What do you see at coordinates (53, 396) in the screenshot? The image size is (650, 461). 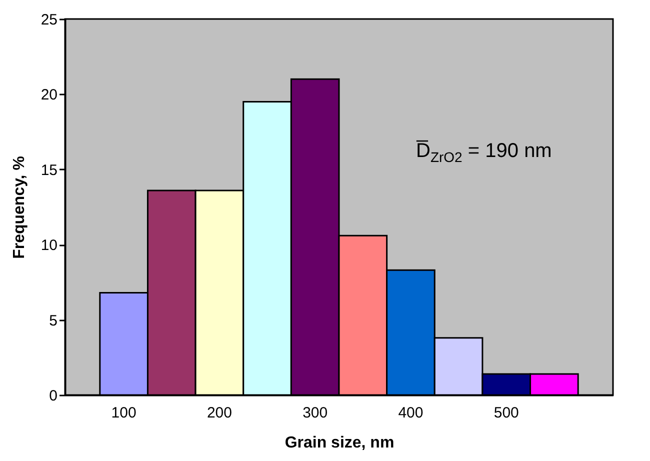 I see `y-tick-label: 0` at bounding box center [53, 396].